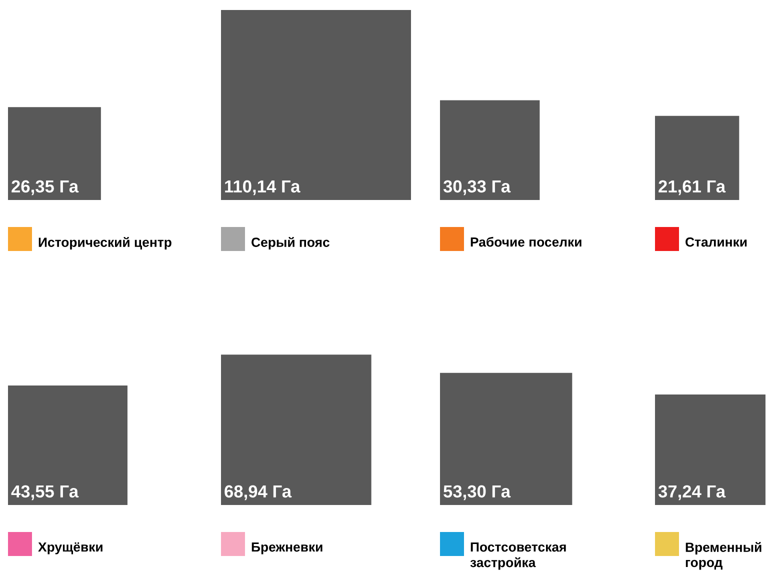 The image size is (781, 587). Describe the element at coordinates (477, 188) in the screenshot. I see `data-label: 30,33 Га` at that location.